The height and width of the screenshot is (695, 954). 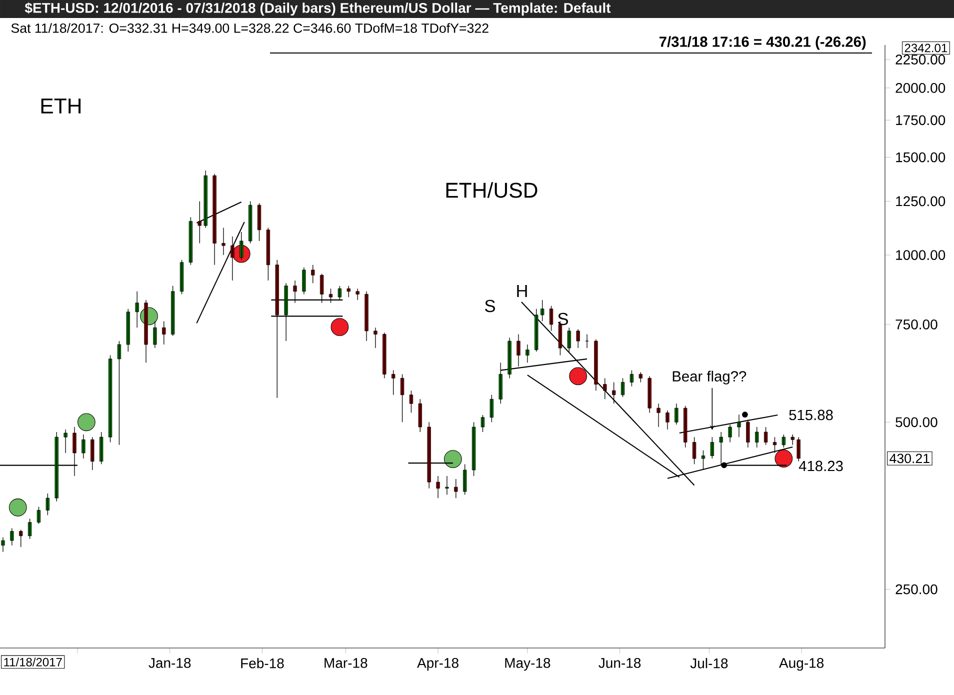 I want to click on y-tick-label: 2000.00, so click(x=921, y=87).